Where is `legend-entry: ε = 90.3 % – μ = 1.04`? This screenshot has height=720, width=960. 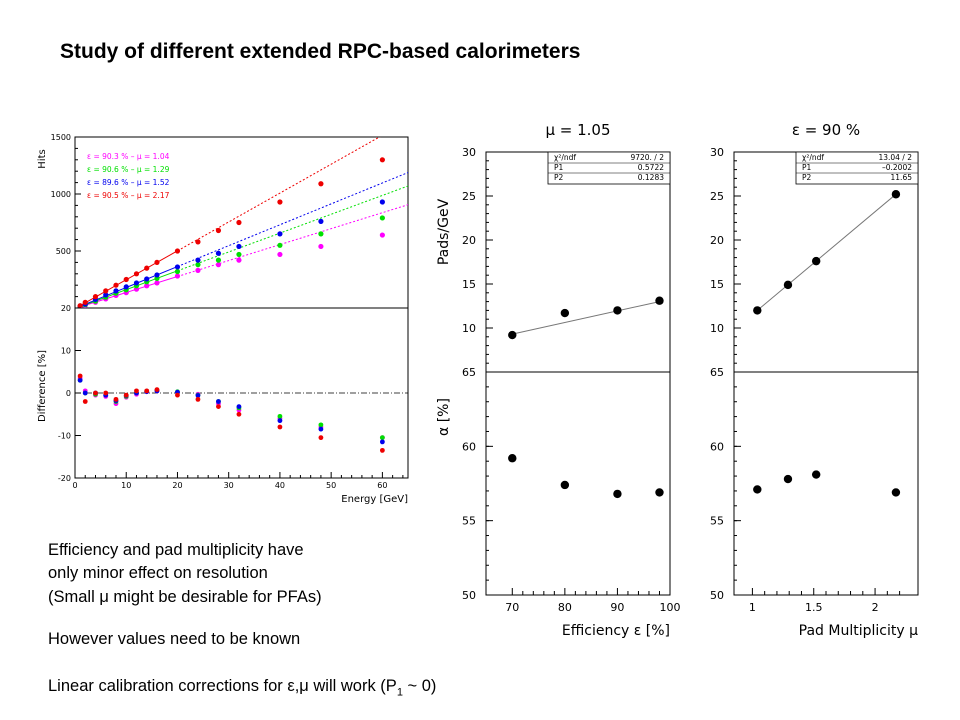 legend-entry: ε = 90.3 % – μ = 1.04 is located at coordinates (128, 156).